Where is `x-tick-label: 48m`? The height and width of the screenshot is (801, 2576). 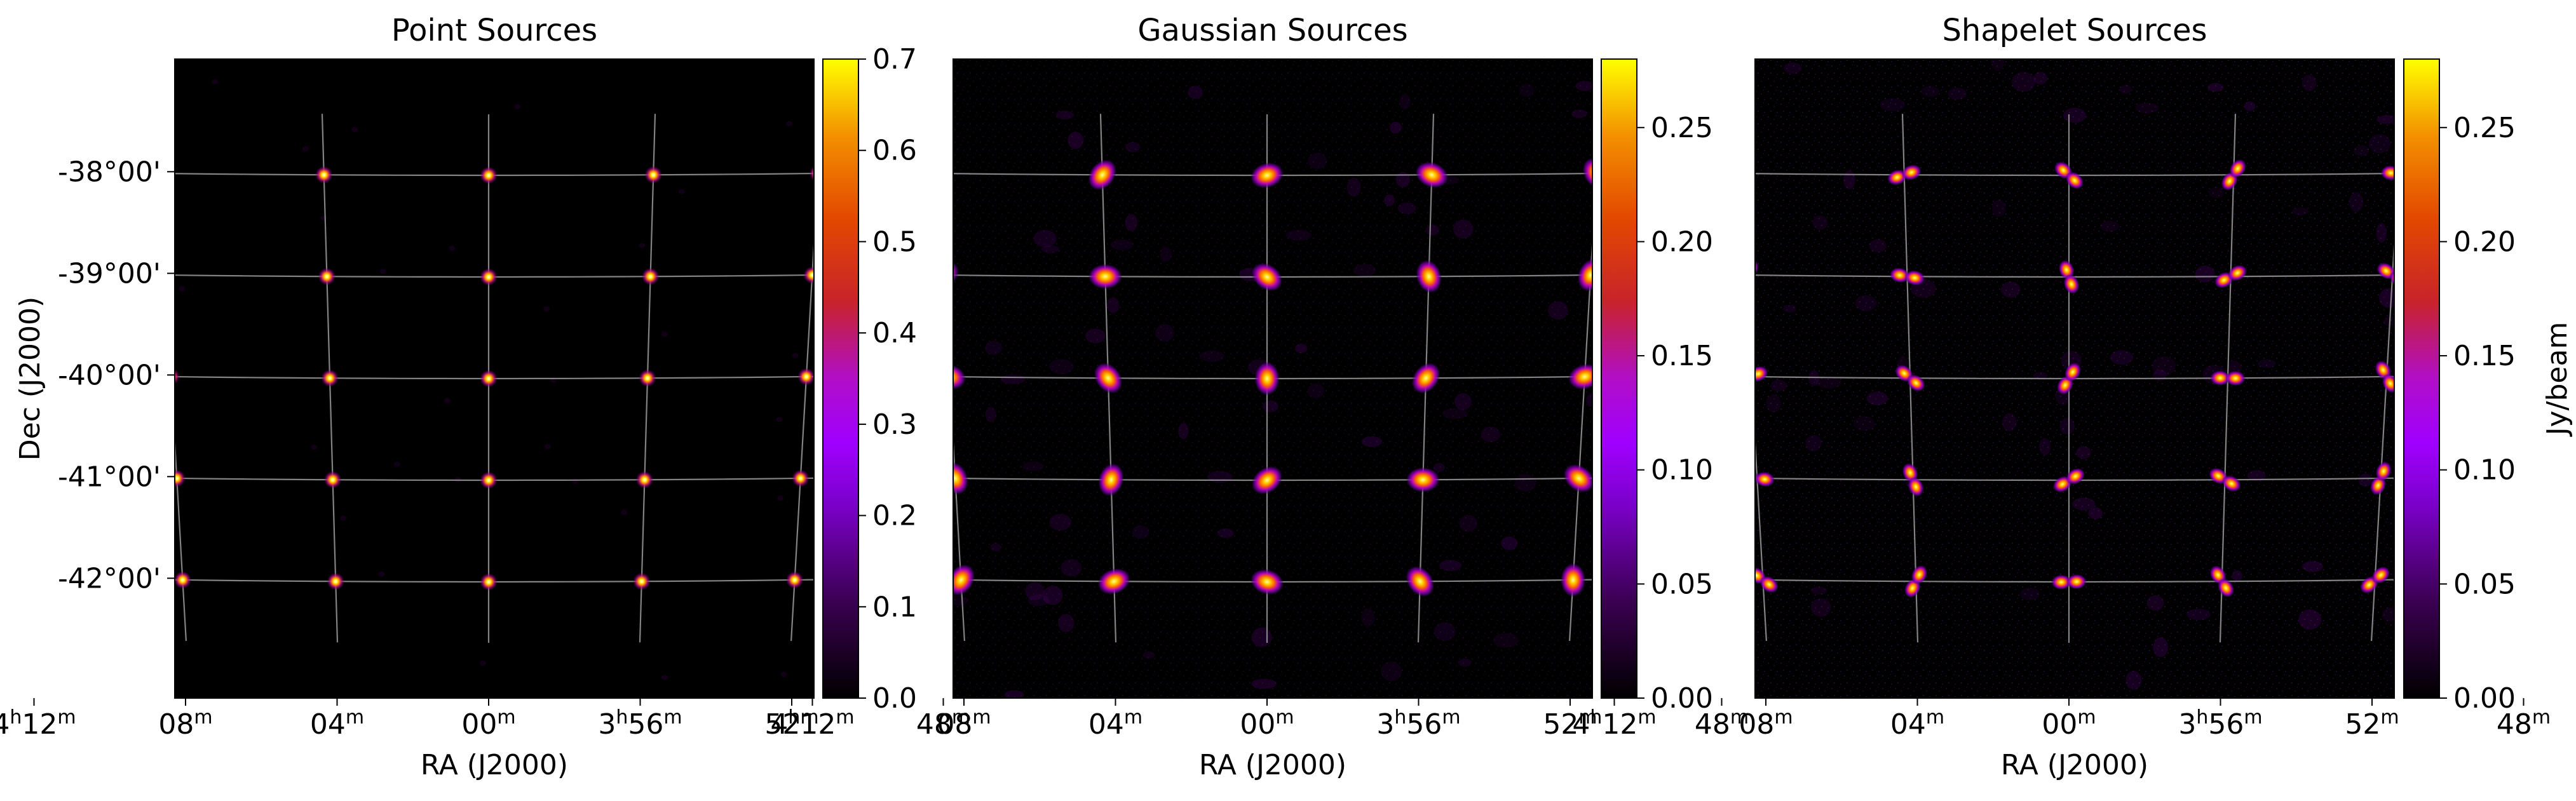
x-tick-label: 48m is located at coordinates (943, 723).